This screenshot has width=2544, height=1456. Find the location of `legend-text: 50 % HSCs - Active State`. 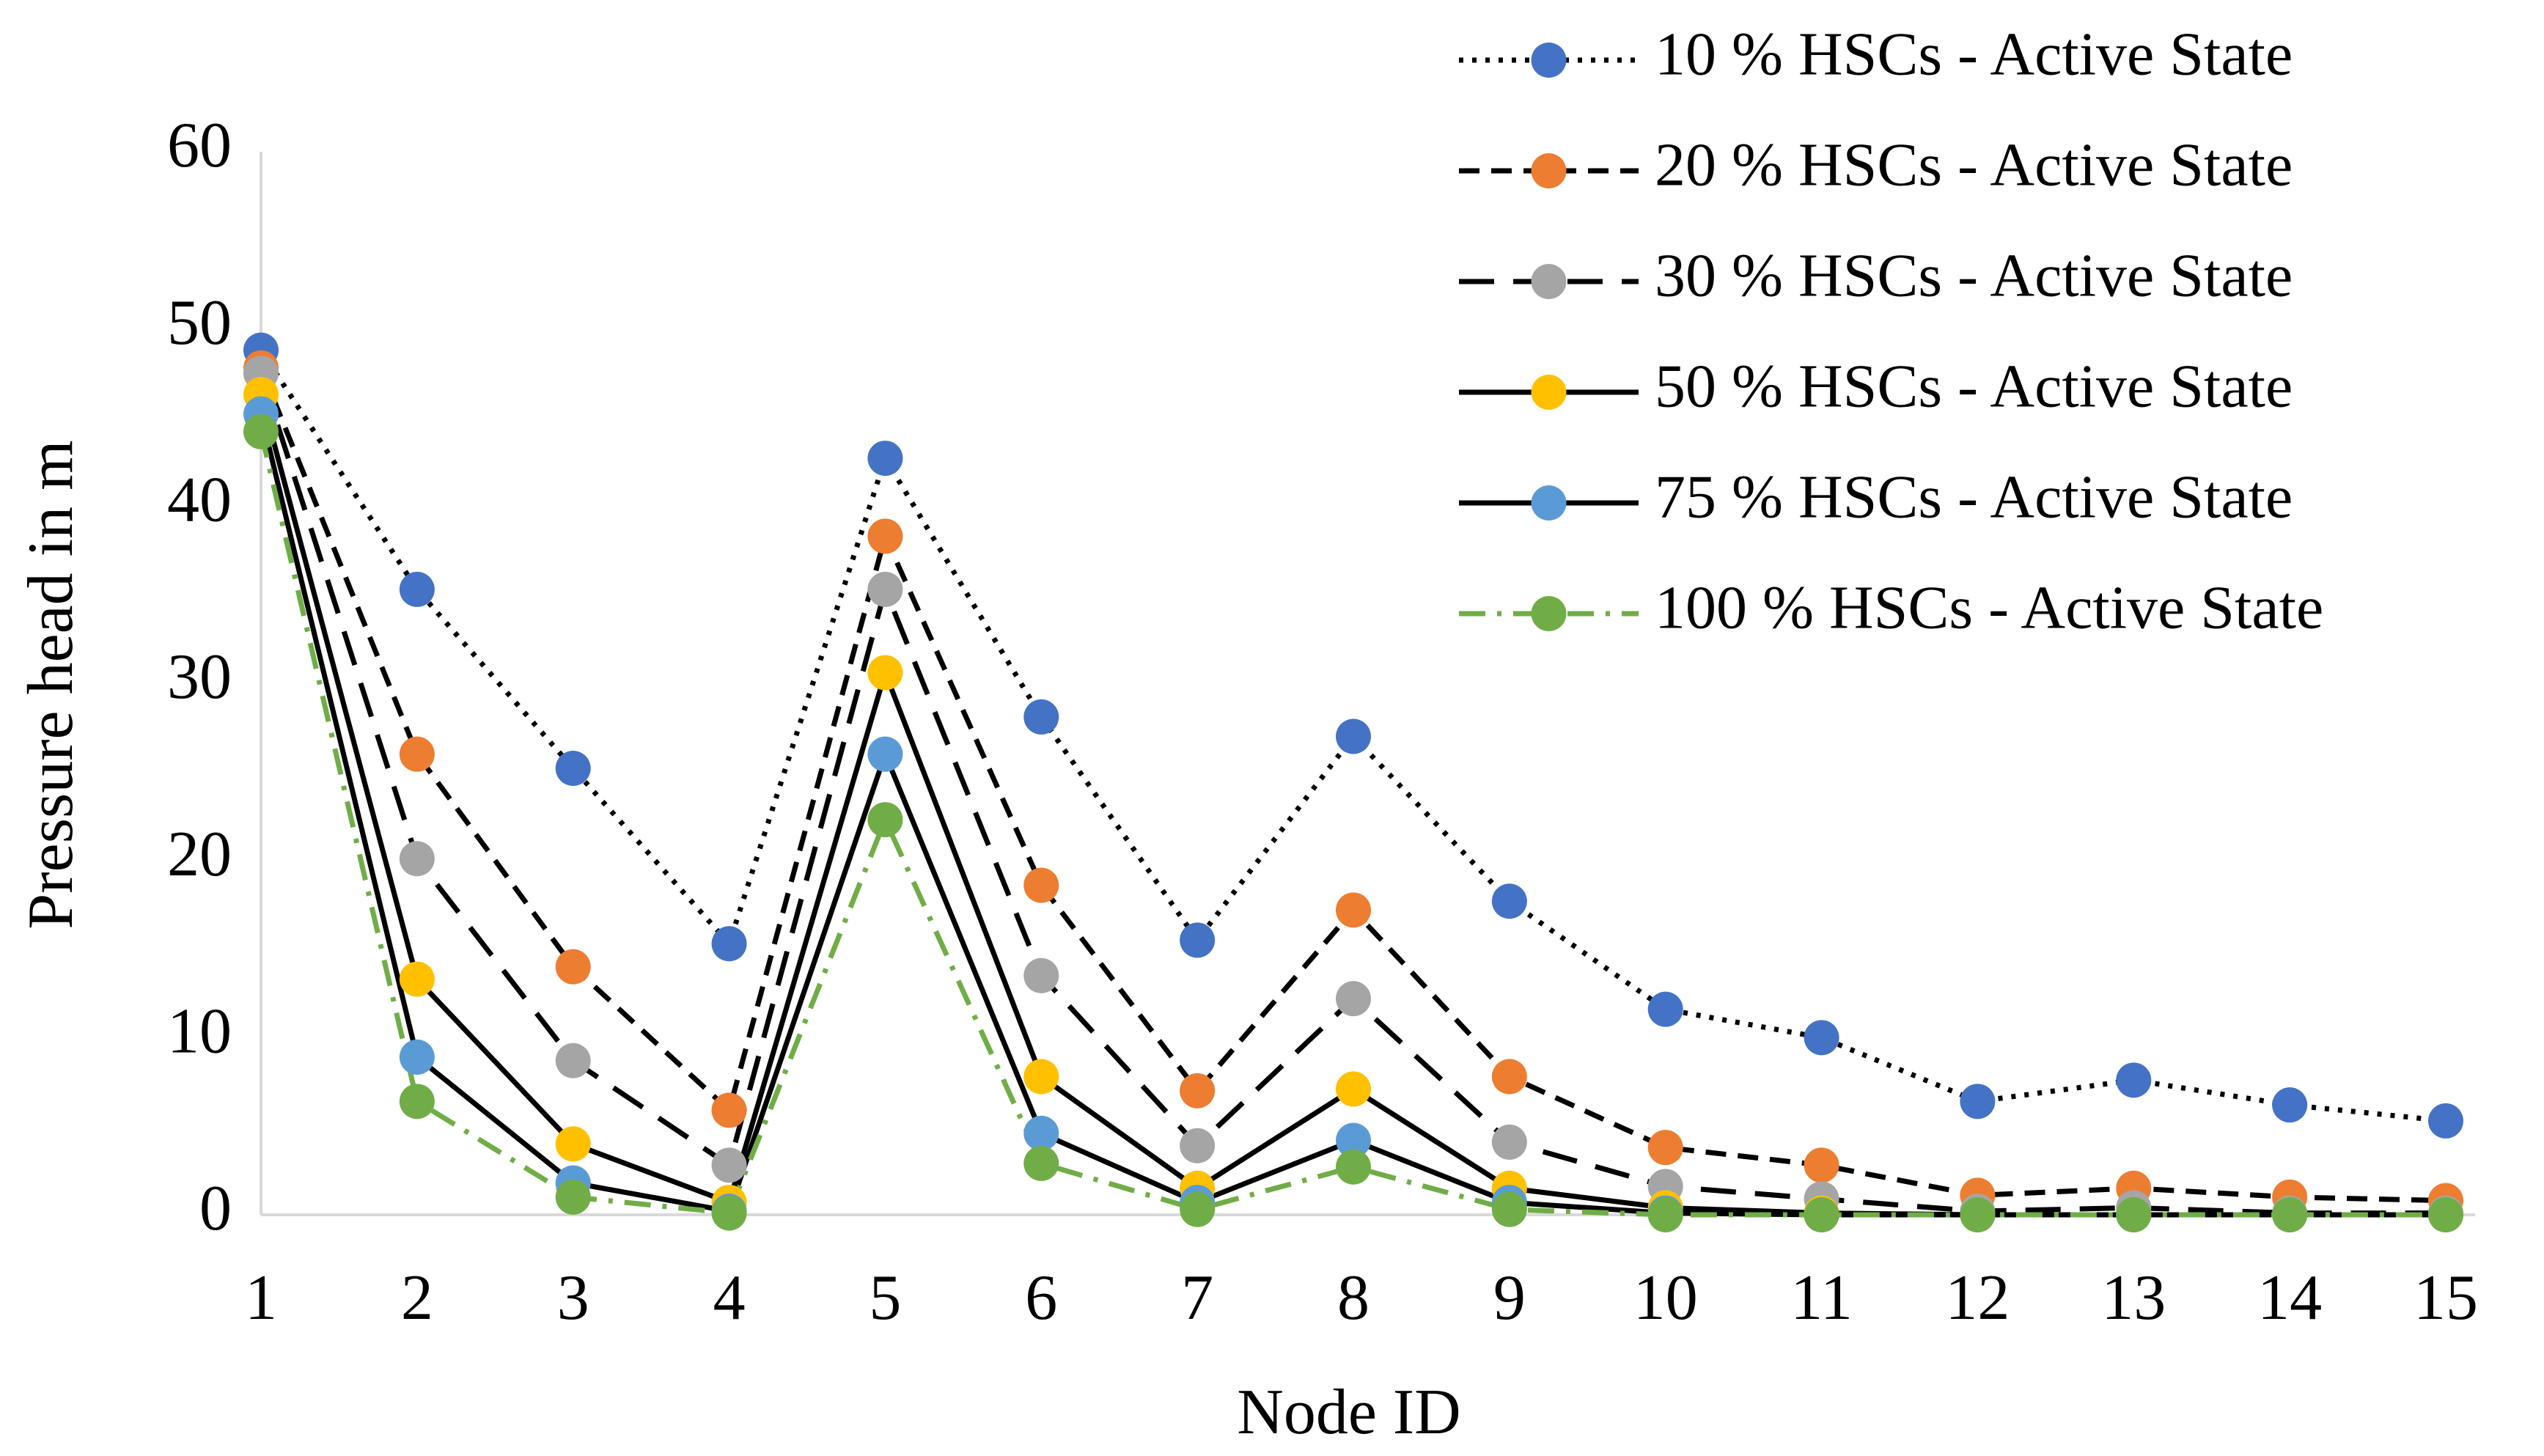

legend-text: 50 % HSCs - Active State is located at coordinates (1974, 386).